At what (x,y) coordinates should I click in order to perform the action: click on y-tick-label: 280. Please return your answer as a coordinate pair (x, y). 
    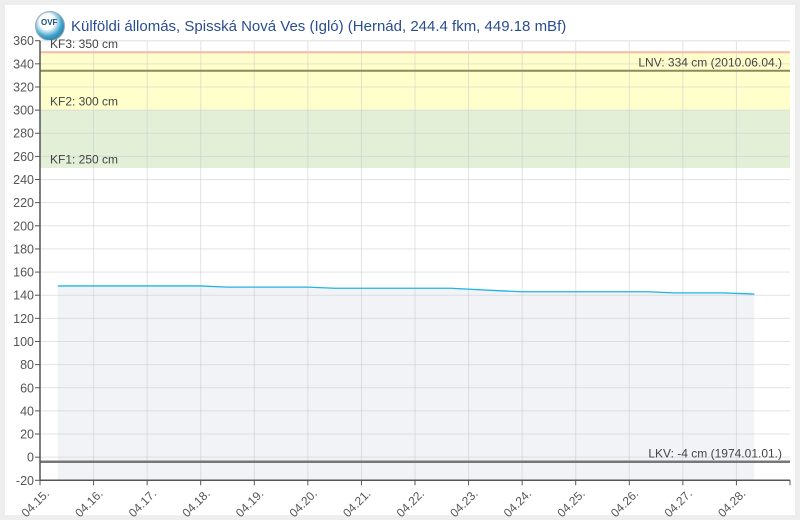
    Looking at the image, I should click on (23, 134).